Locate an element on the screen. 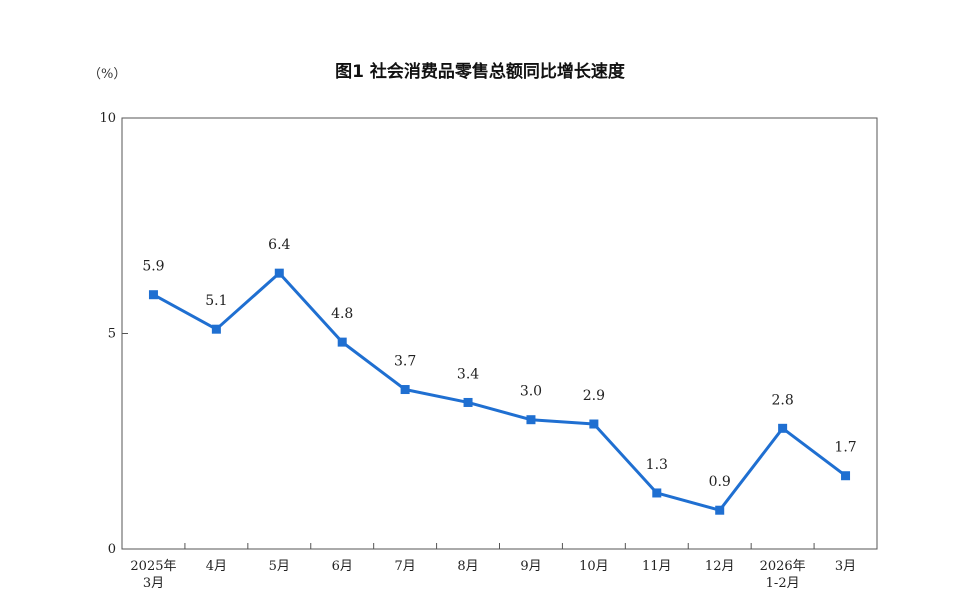 The image size is (960, 616). y-tick-label: 0 is located at coordinates (112, 549).